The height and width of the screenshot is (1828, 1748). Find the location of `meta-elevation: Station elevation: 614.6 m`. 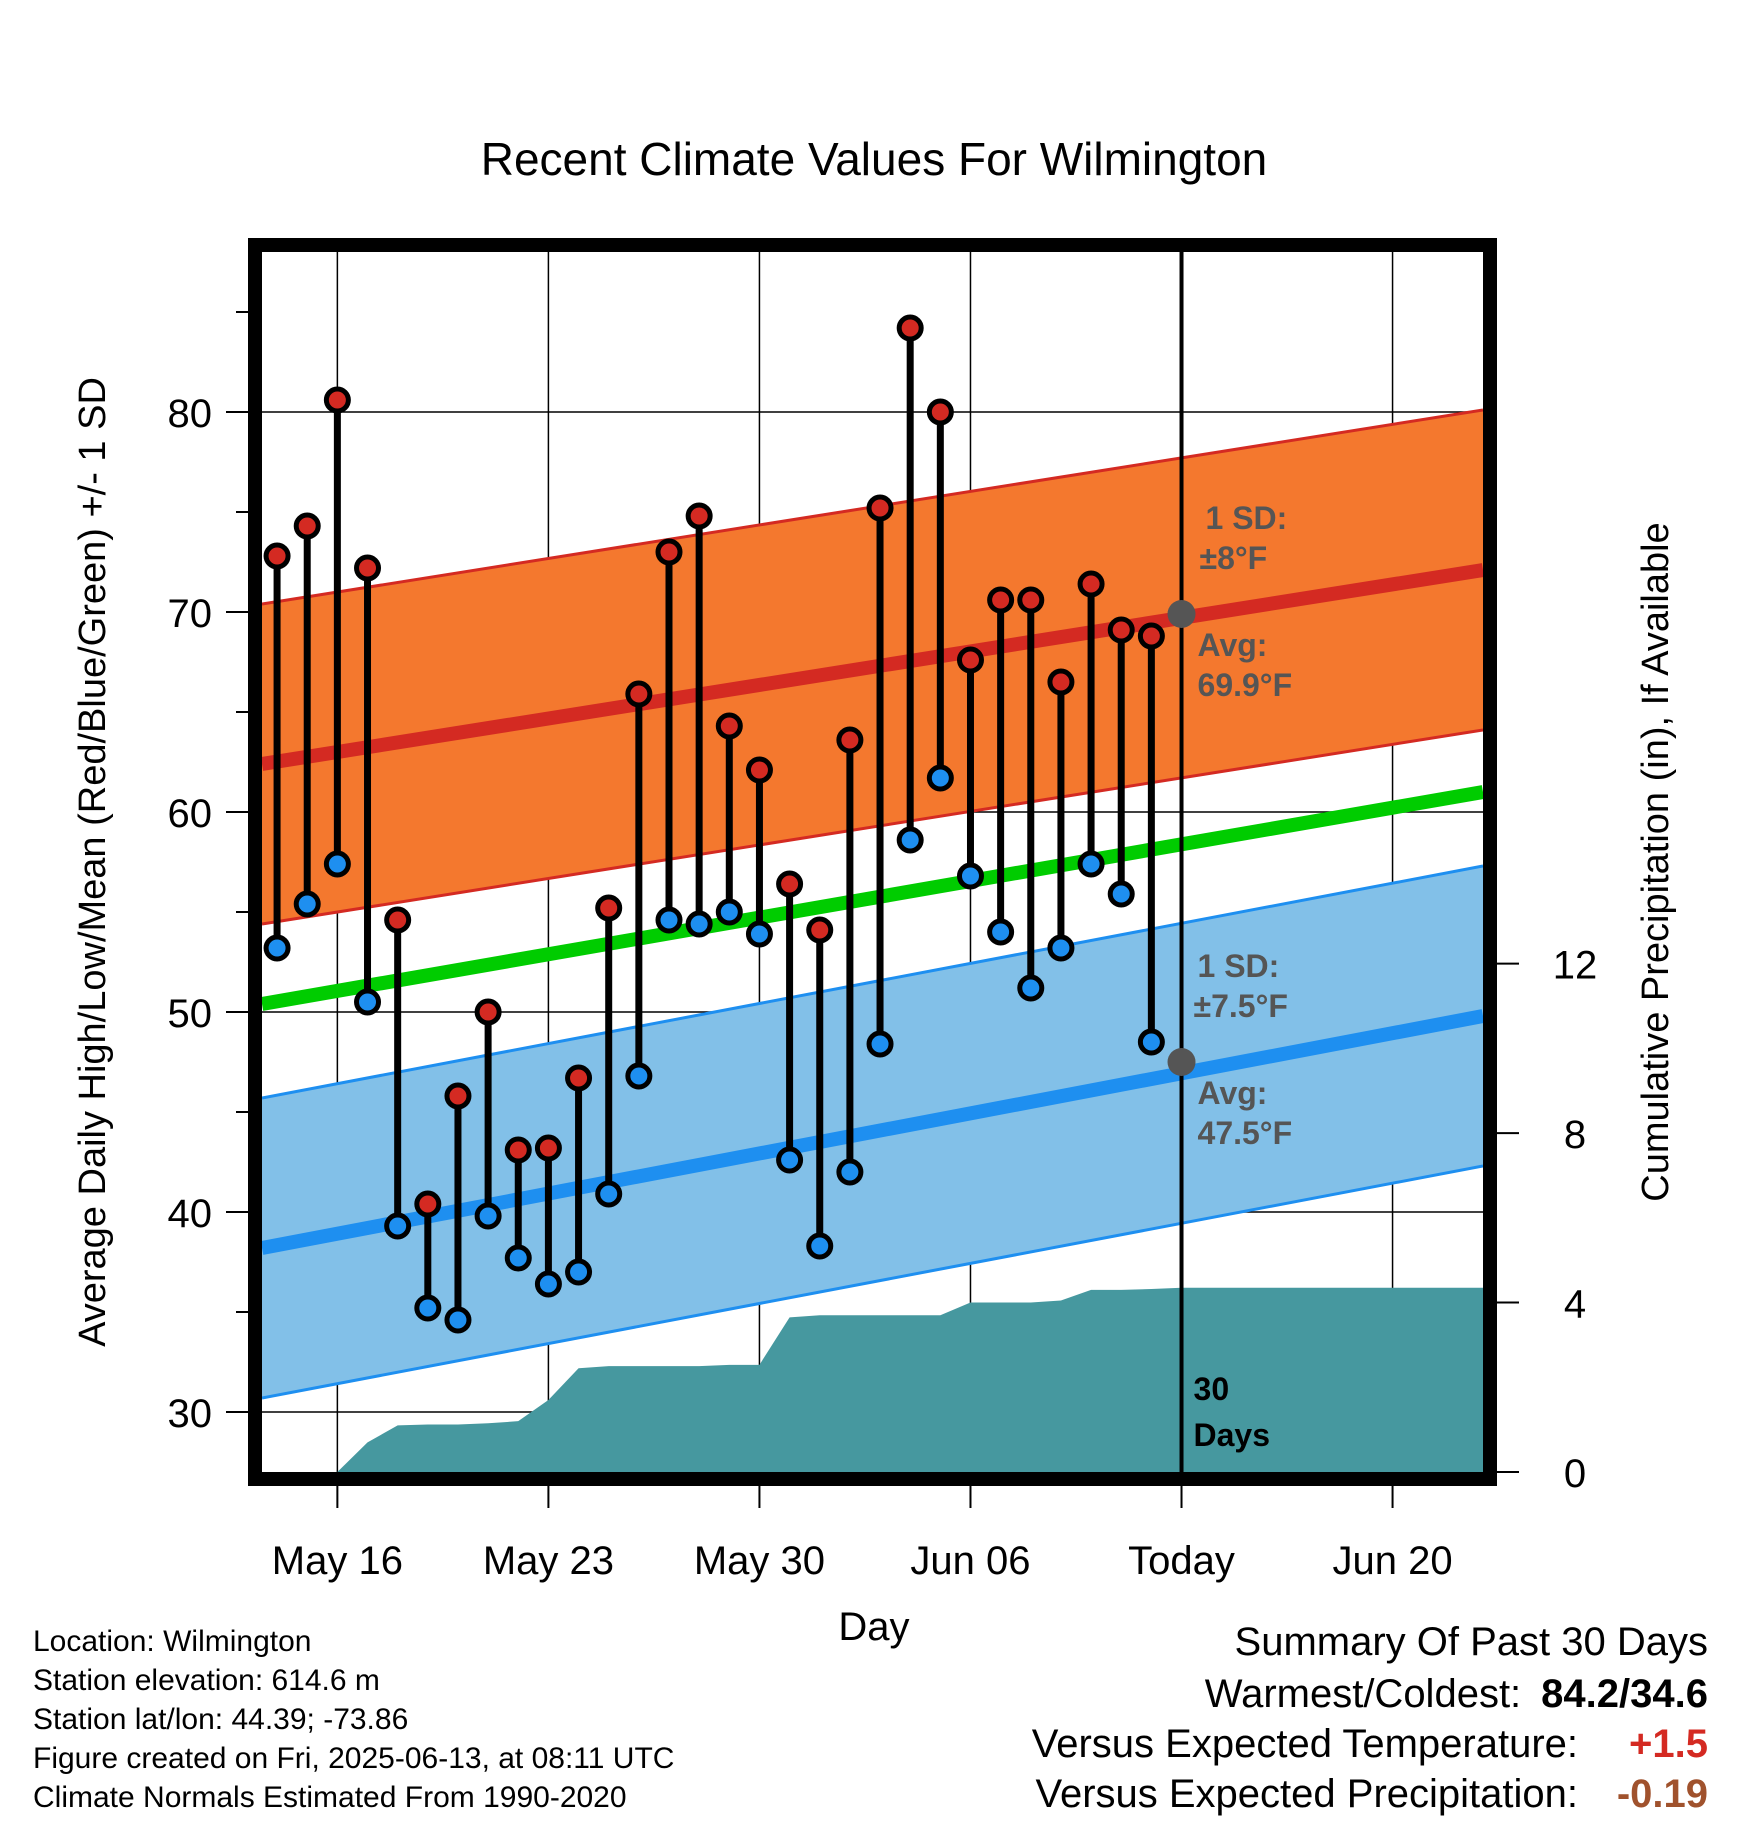

meta-elevation: Station elevation: 614.6 m is located at coordinates (206, 1680).